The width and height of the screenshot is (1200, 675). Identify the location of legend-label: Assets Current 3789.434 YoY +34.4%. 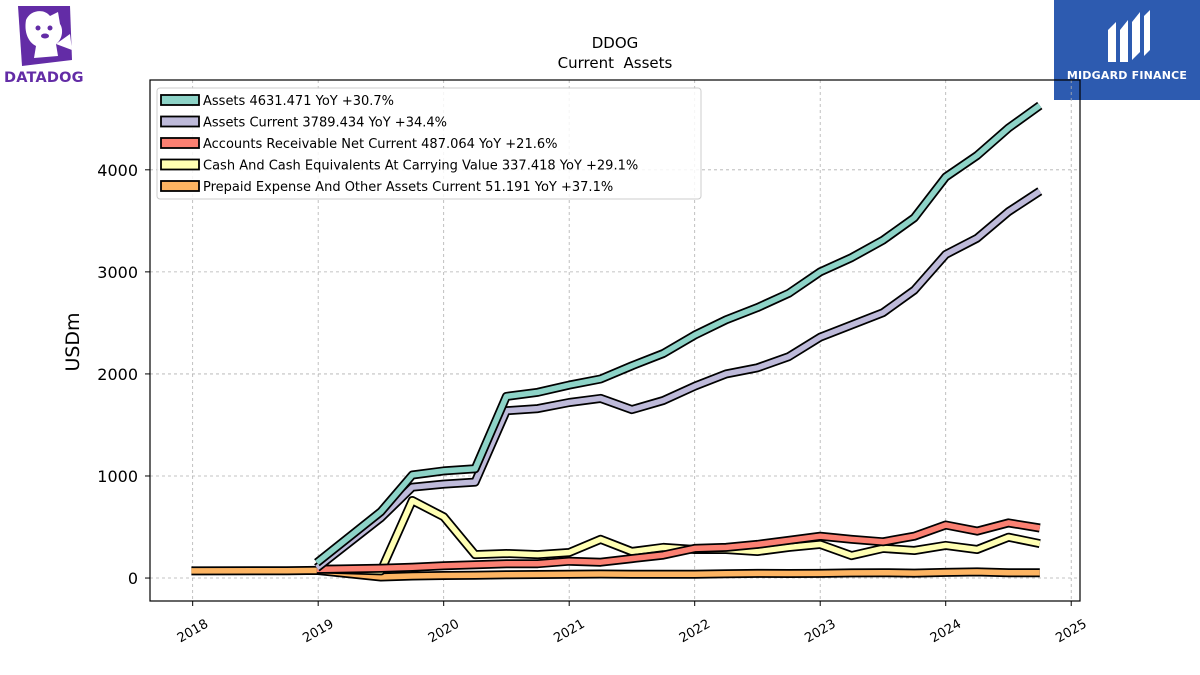
(325, 123).